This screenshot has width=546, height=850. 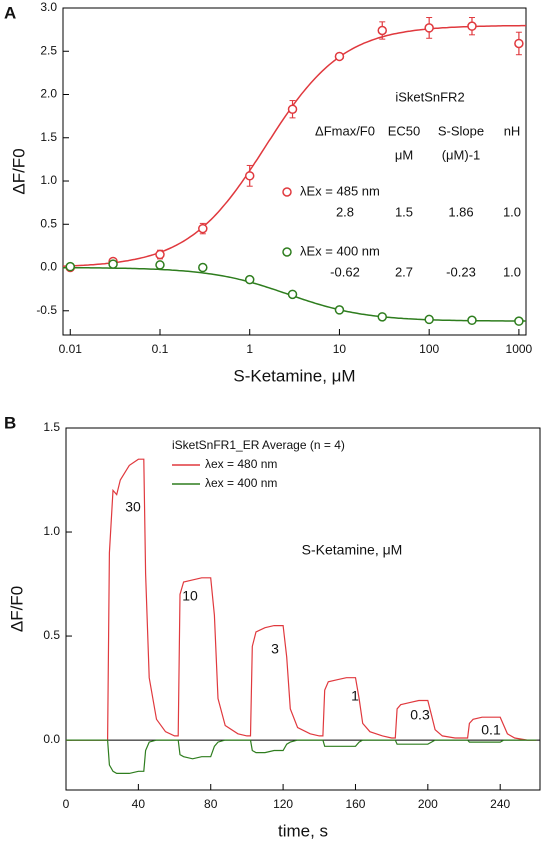 What do you see at coordinates (355, 804) in the screenshot?
I see `x-tick-label: 160` at bounding box center [355, 804].